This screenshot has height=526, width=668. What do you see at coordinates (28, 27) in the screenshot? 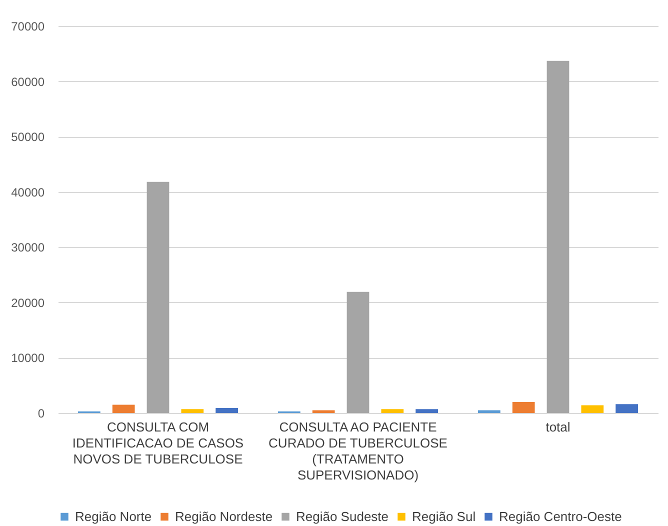
I see `y-tick-label: 70000` at bounding box center [28, 27].